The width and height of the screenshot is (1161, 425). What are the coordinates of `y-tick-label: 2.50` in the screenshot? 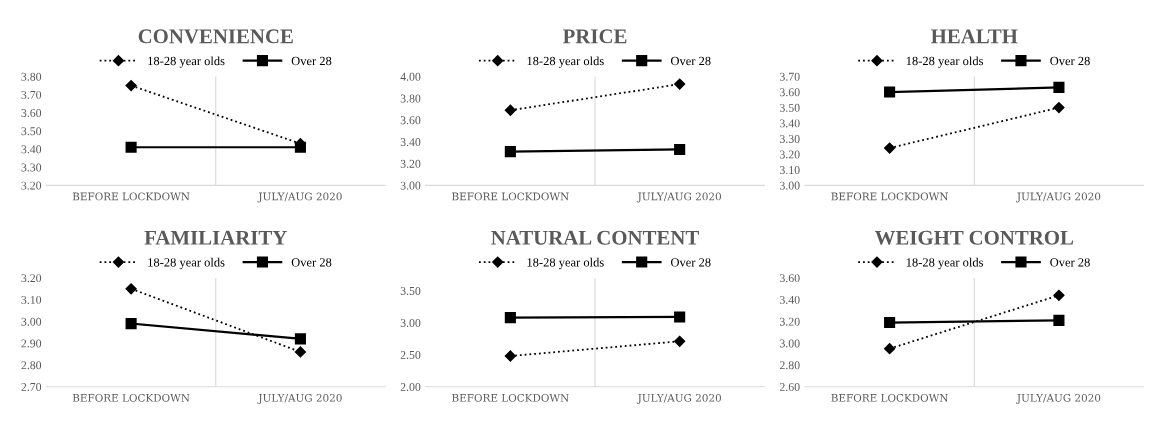 It's located at (410, 354).